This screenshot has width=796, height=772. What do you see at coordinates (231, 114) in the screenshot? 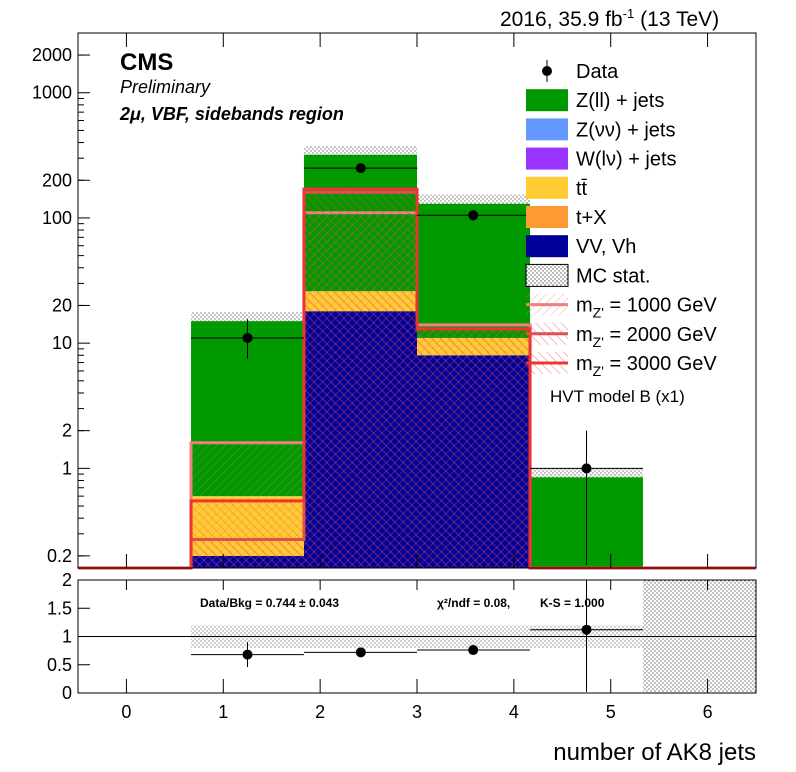
I see `region-label: 2μ, VBF, sidebands region` at bounding box center [231, 114].